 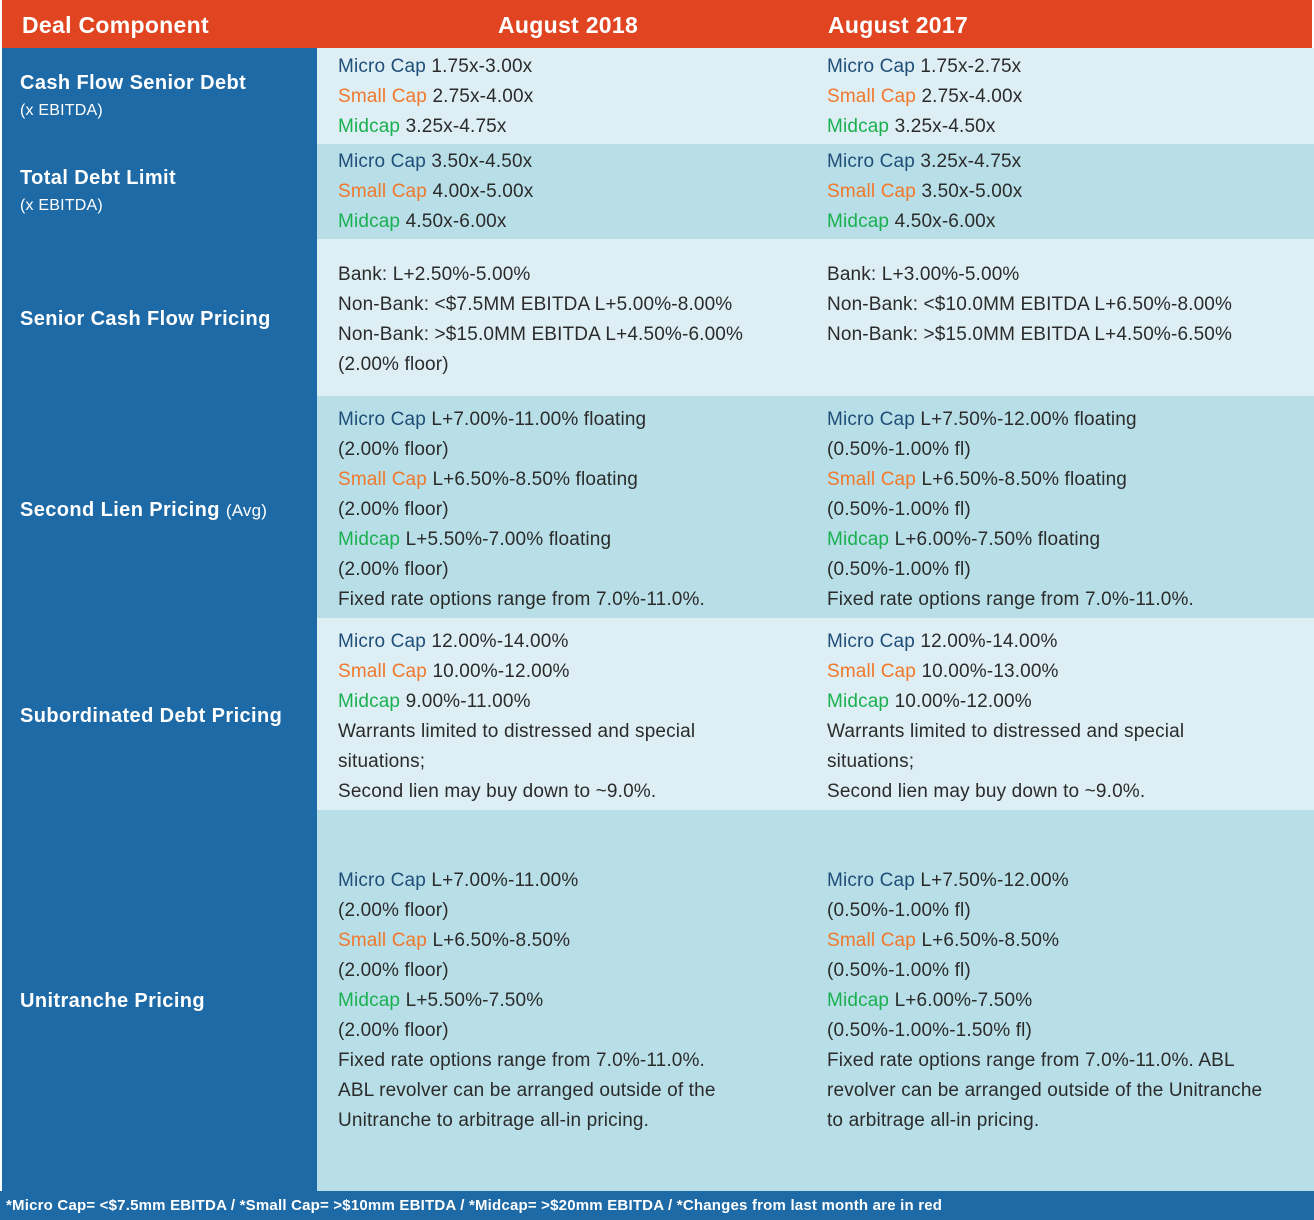 What do you see at coordinates (971, 66) in the screenshot?
I see `micro-cap-value: 1.75x-2.75x` at bounding box center [971, 66].